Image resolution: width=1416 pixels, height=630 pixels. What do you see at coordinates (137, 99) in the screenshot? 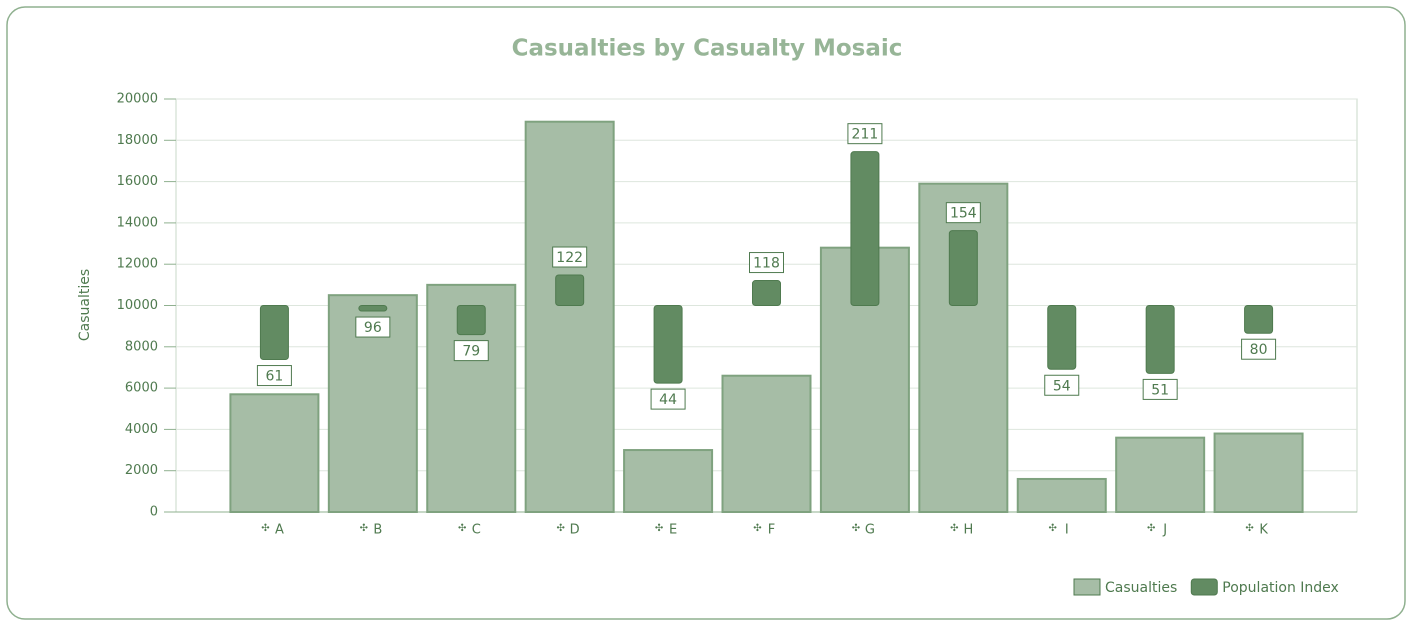
I see `y-tick-label: 20000` at bounding box center [137, 99].